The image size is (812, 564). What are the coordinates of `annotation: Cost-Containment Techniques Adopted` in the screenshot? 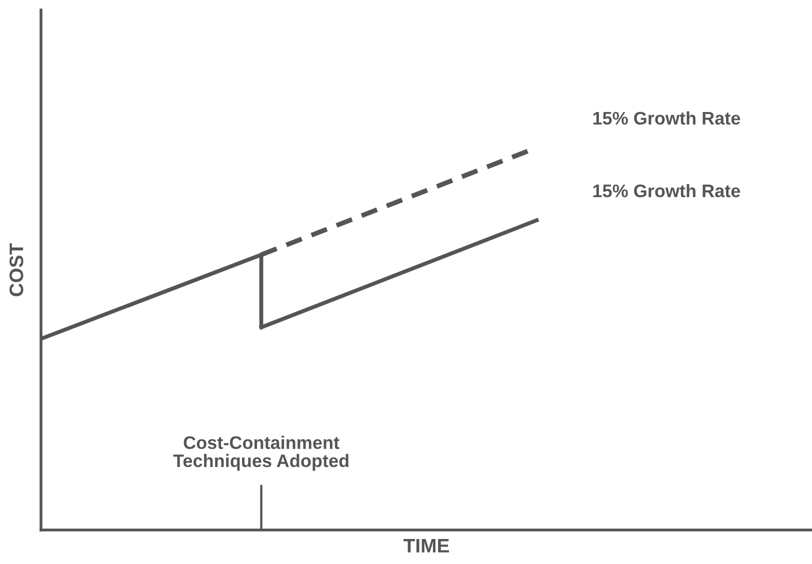 It's located at (260, 453).